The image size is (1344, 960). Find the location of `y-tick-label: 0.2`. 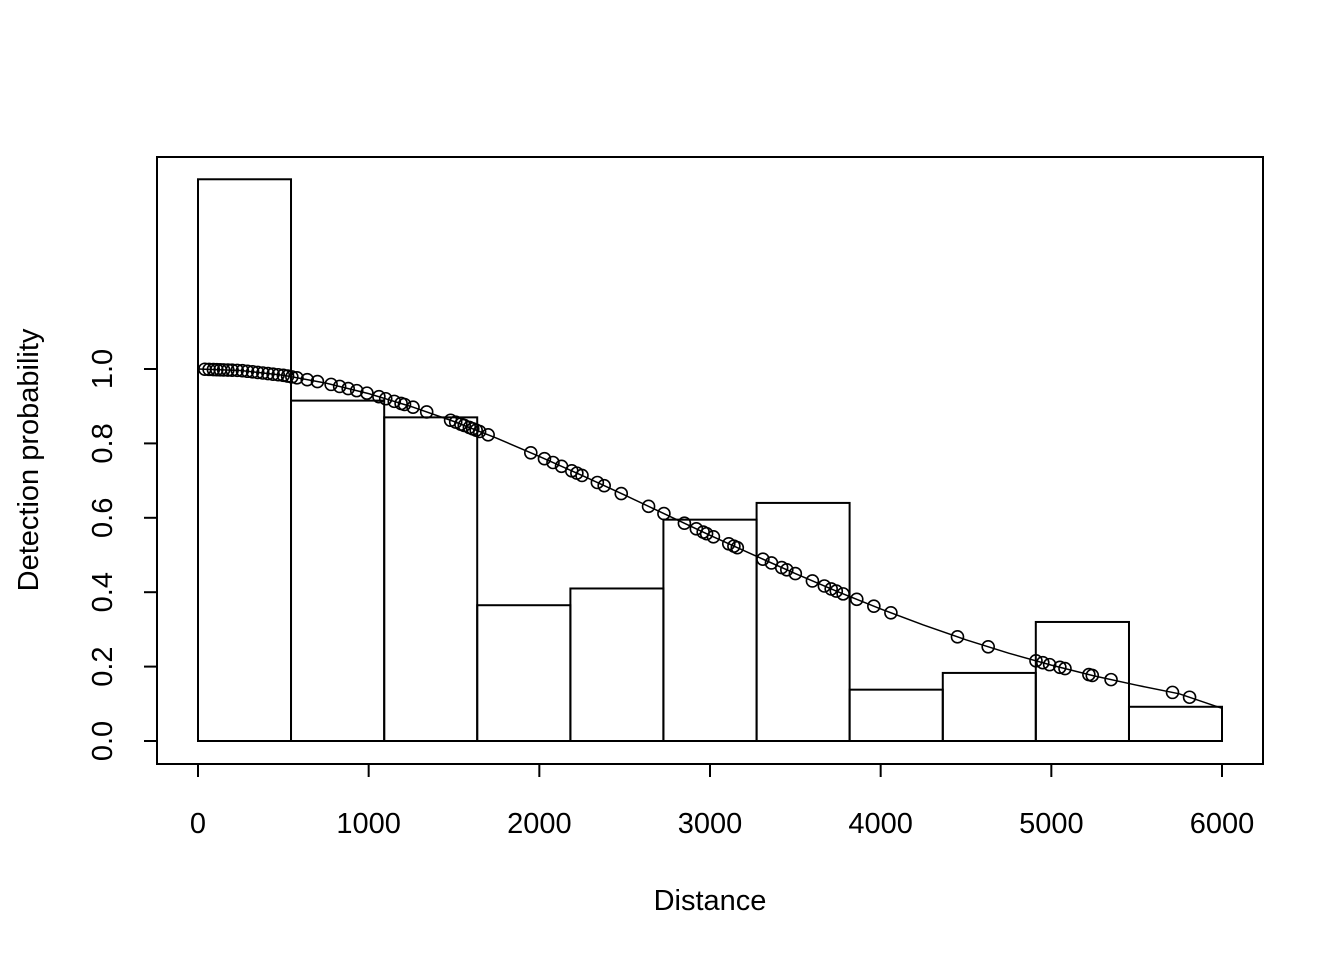

y-tick-label: 0.2 is located at coordinates (103, 666).